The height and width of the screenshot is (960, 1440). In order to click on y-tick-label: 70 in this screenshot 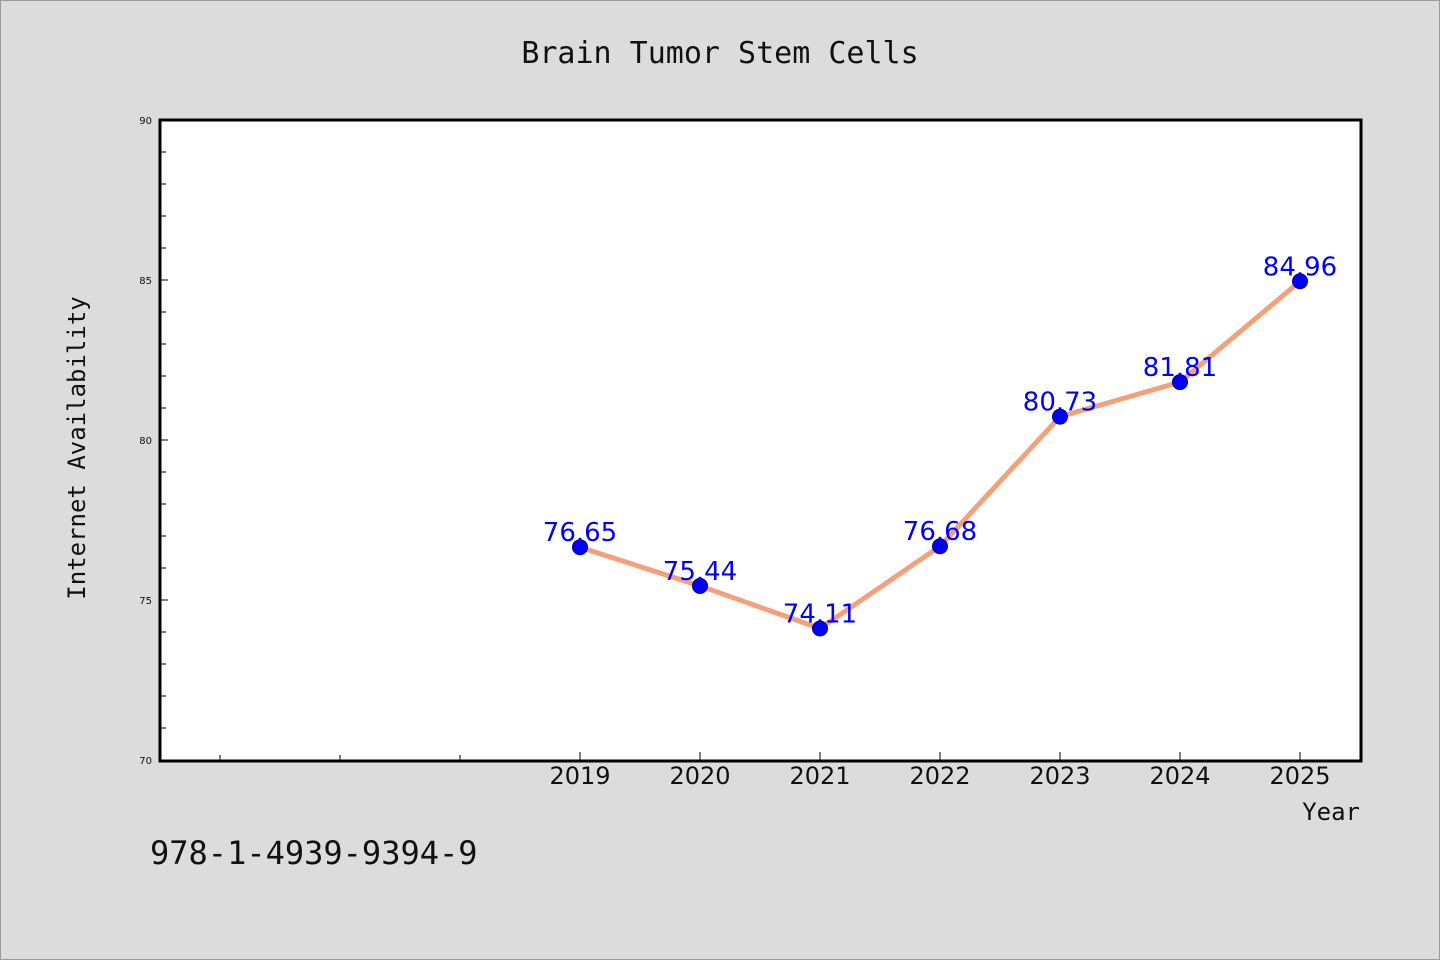, I will do `click(145, 761)`.